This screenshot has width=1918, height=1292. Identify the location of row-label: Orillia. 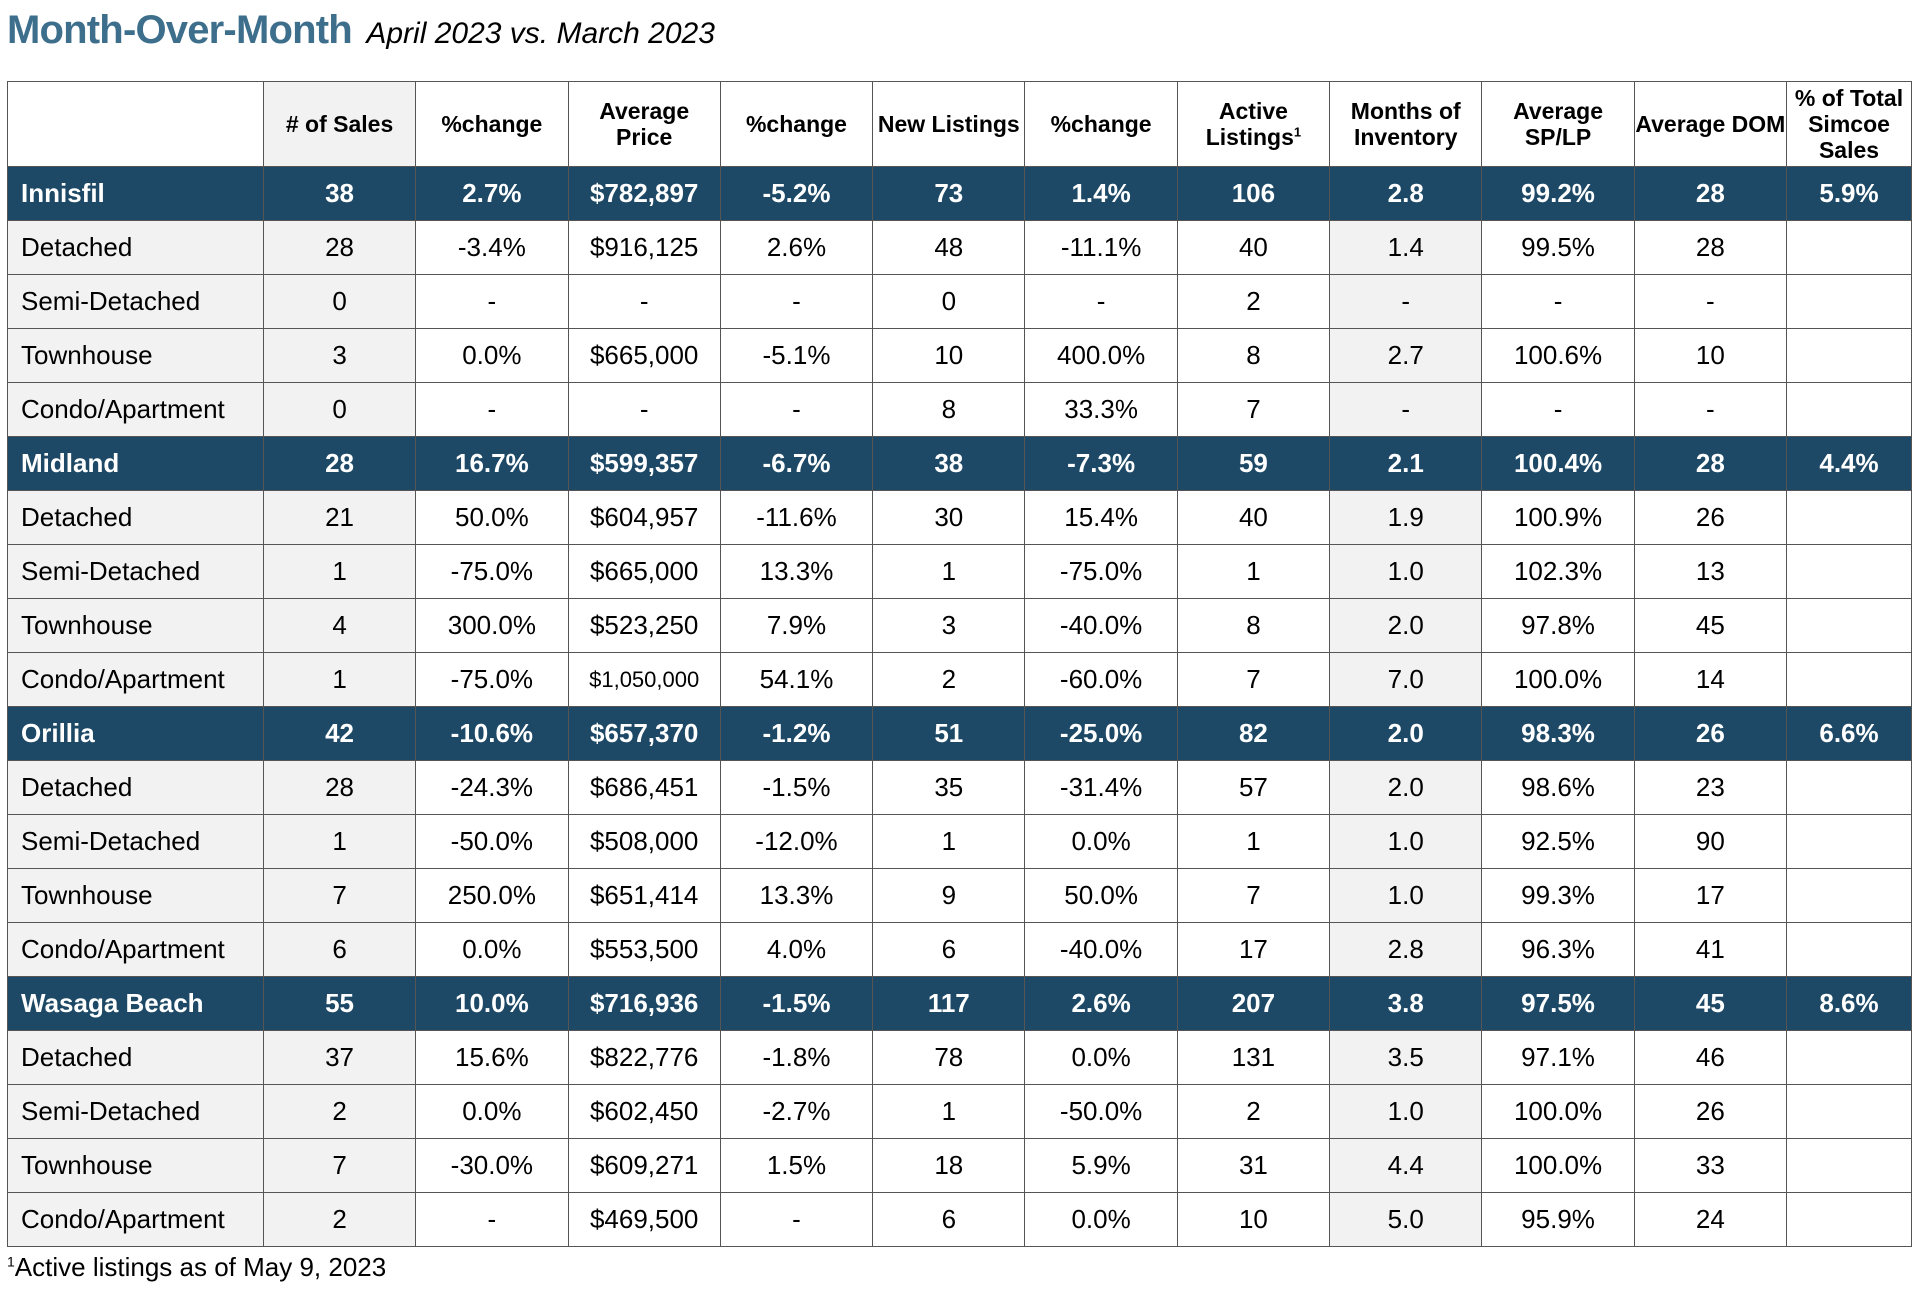
(135, 733).